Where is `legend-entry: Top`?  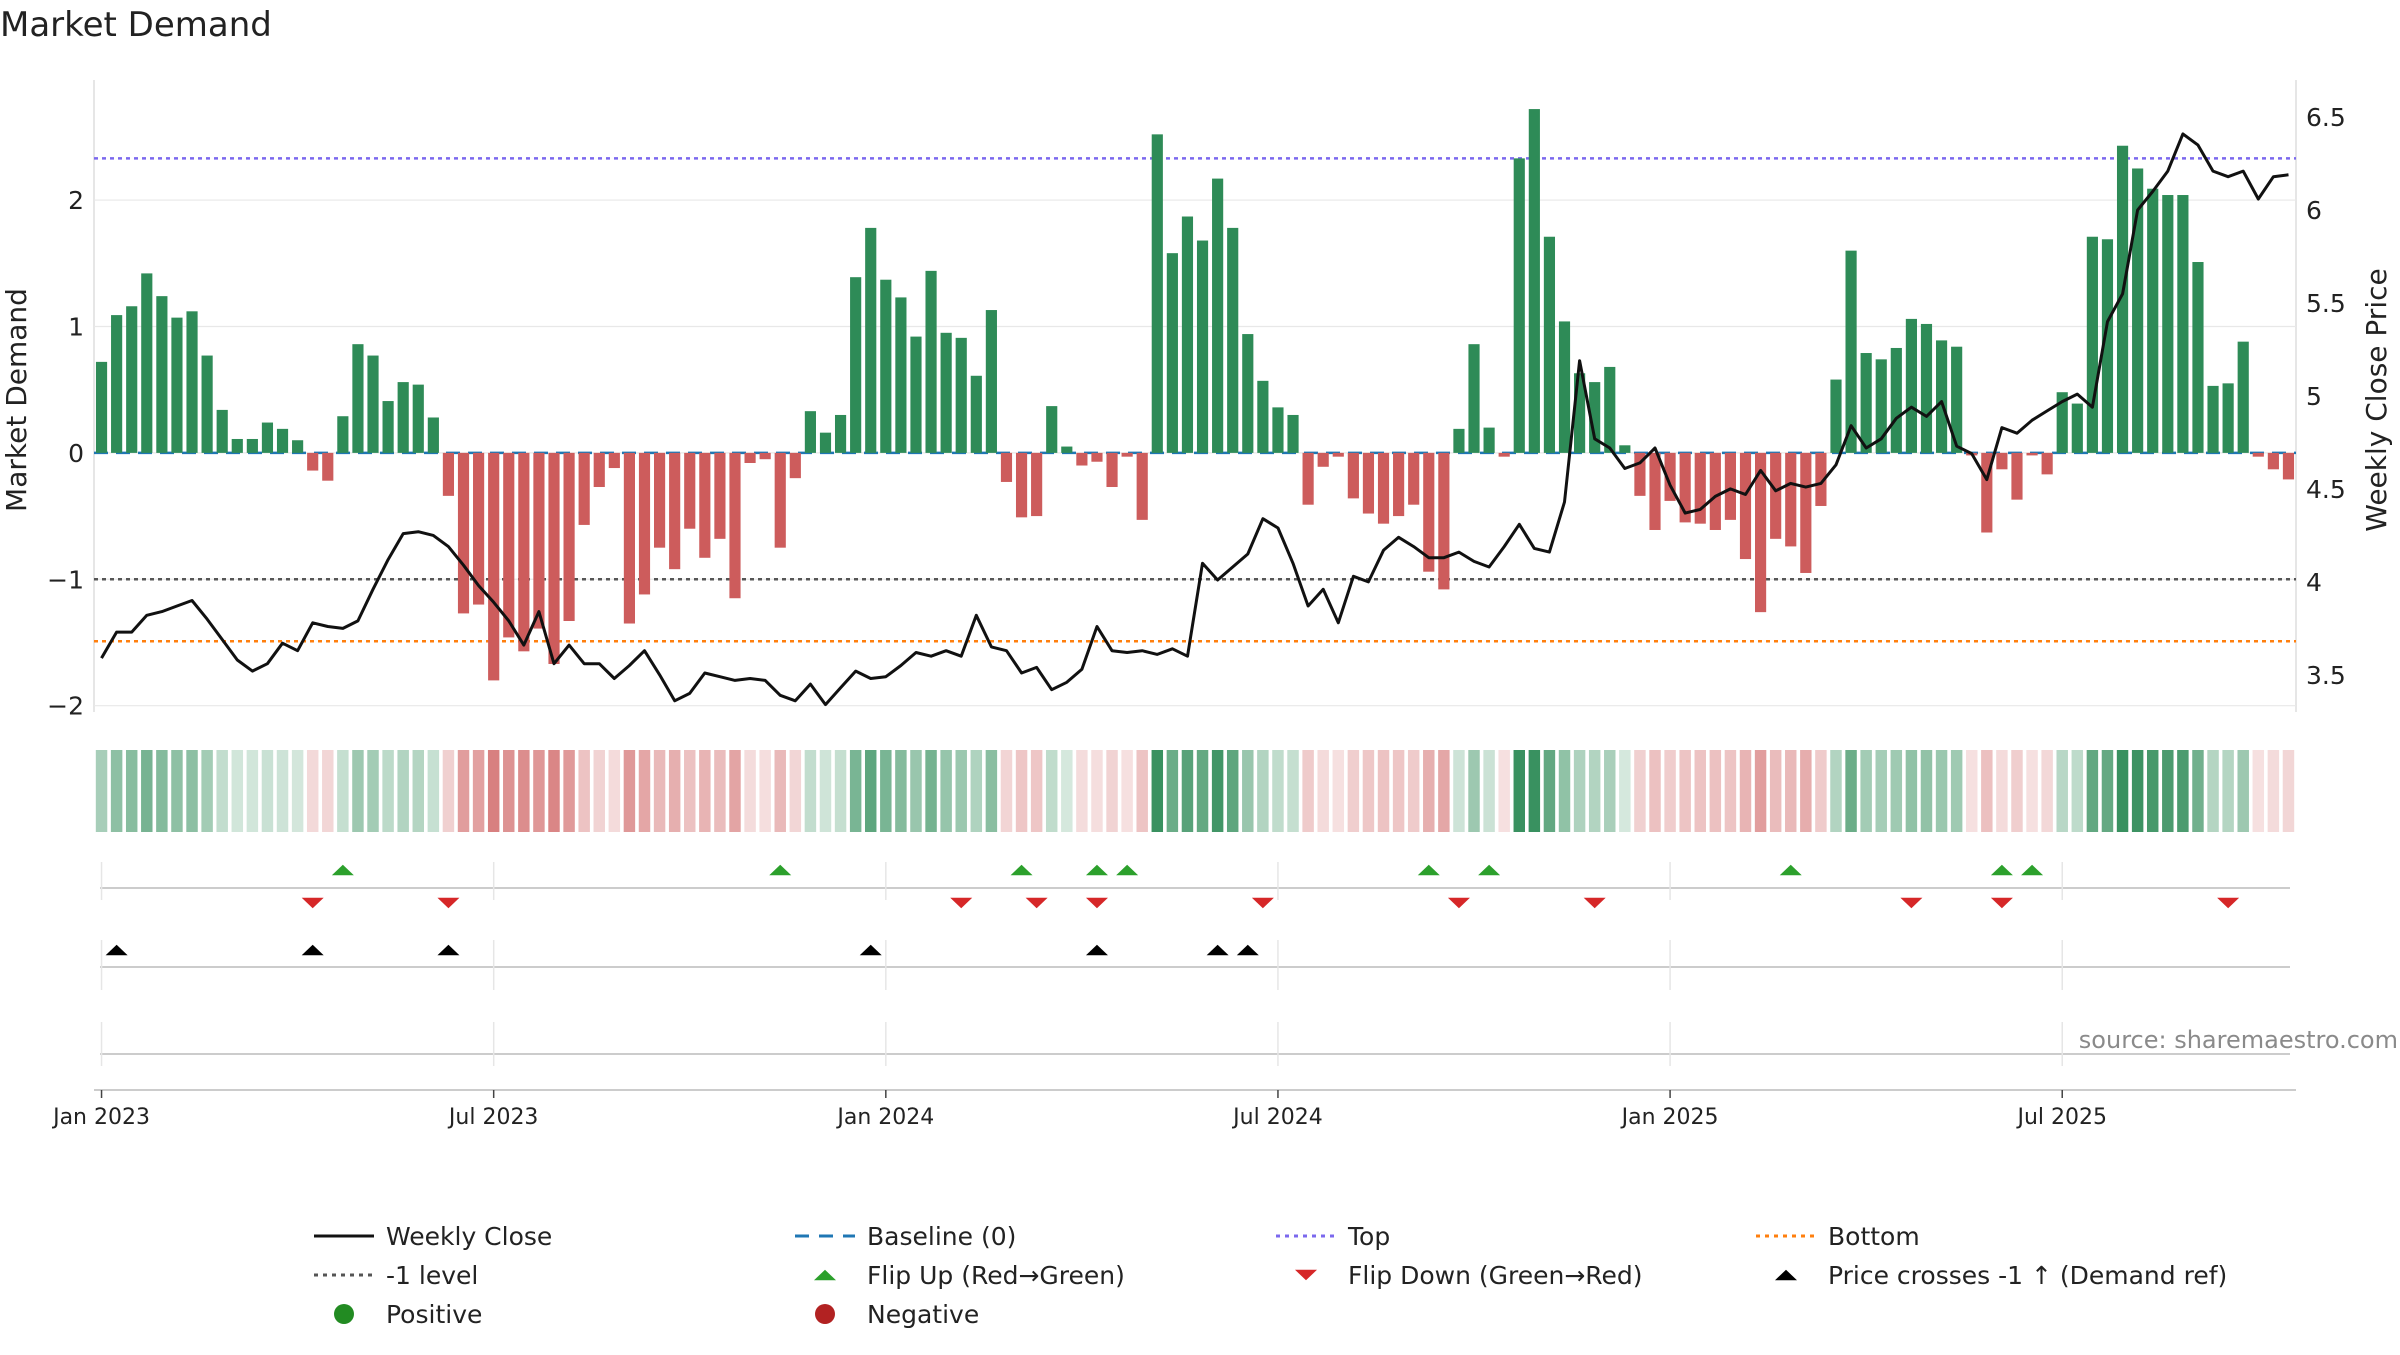 legend-entry: Top is located at coordinates (1333, 1236).